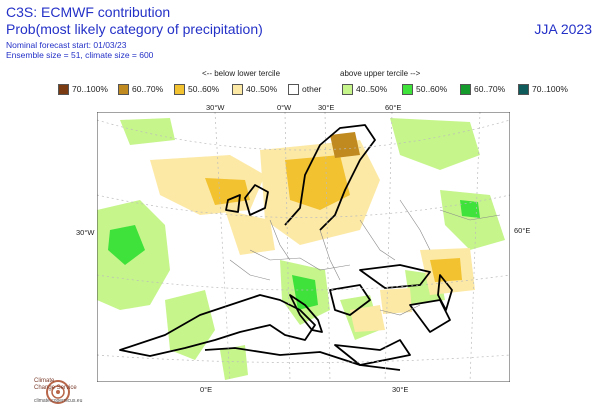  What do you see at coordinates (284, 107) in the screenshot?
I see `top-gridline-label: 0°W` at bounding box center [284, 107].